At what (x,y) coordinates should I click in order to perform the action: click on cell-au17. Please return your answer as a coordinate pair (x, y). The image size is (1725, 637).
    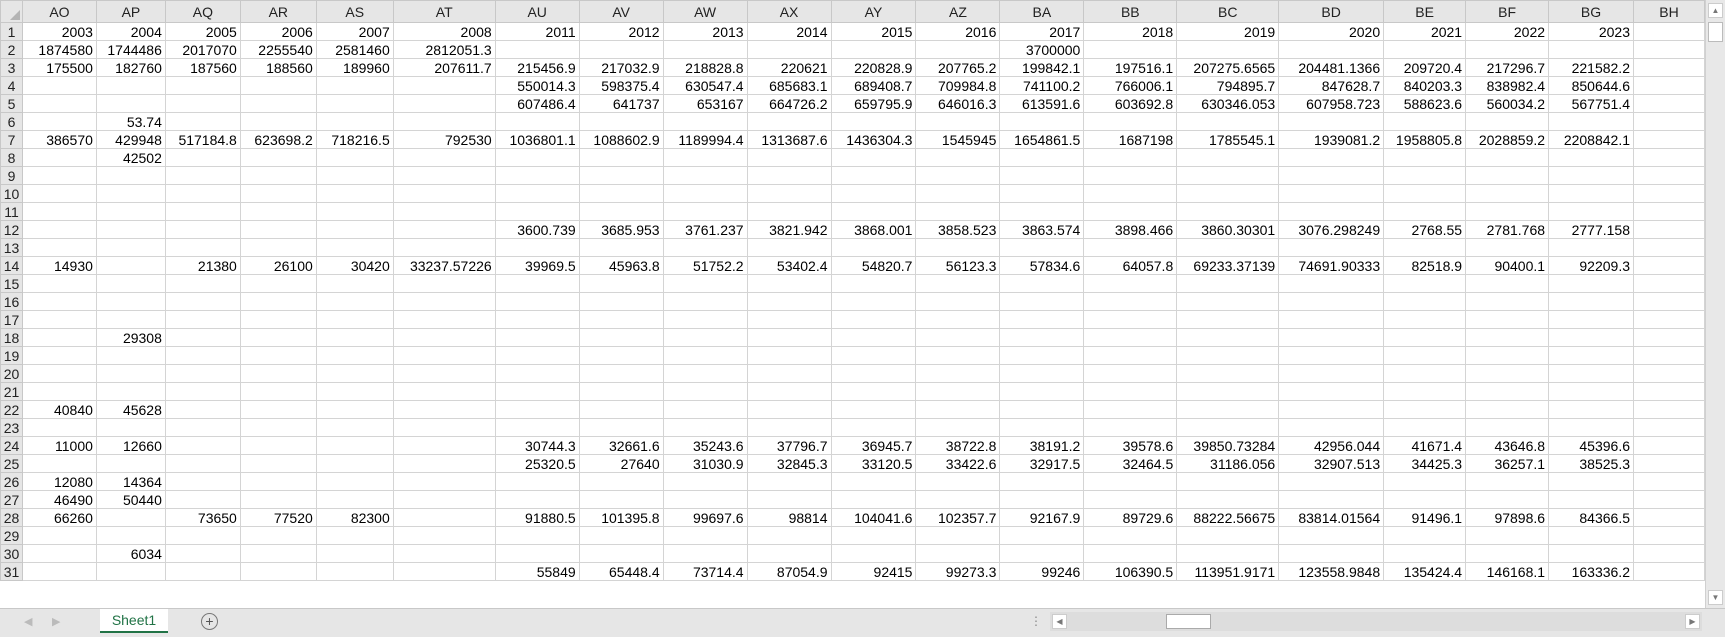
    Looking at the image, I should click on (537, 319).